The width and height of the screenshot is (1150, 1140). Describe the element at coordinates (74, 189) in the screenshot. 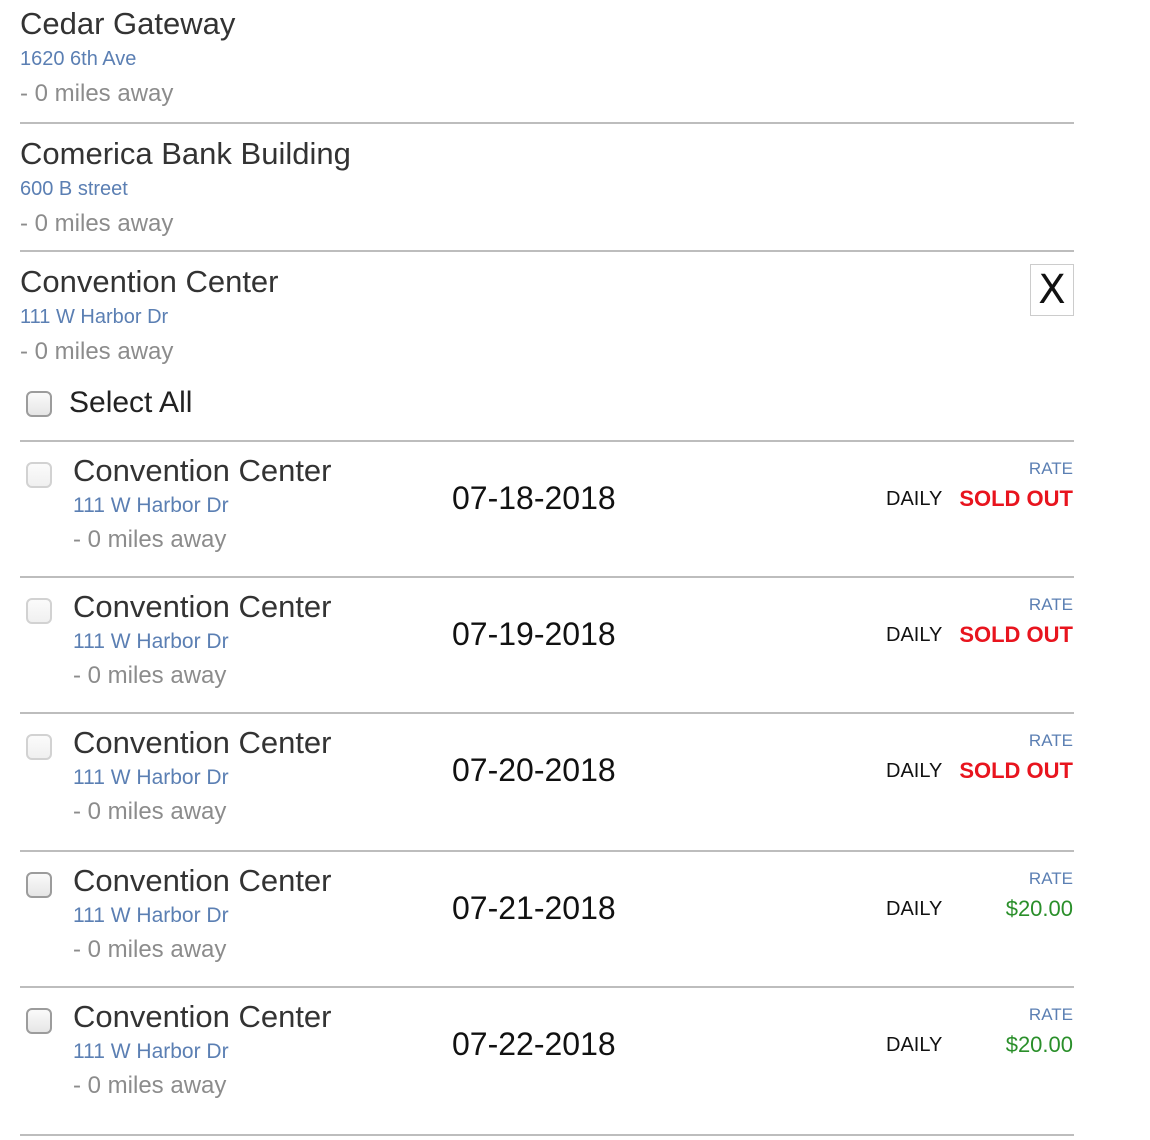

I see `location-address-link: 600 B street` at that location.